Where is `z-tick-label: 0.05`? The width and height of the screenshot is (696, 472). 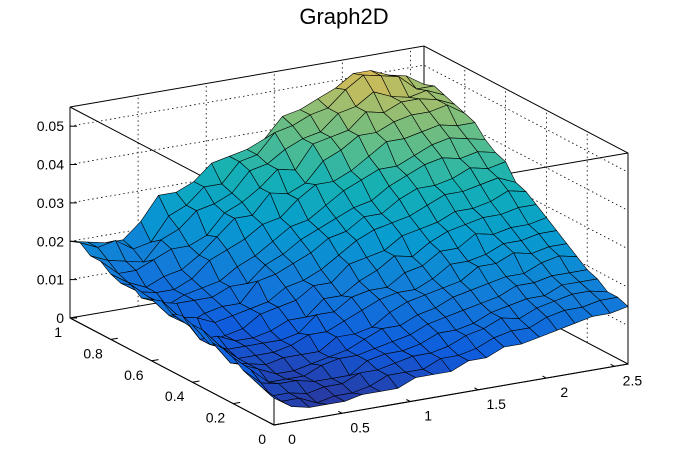 z-tick-label: 0.05 is located at coordinates (50, 126).